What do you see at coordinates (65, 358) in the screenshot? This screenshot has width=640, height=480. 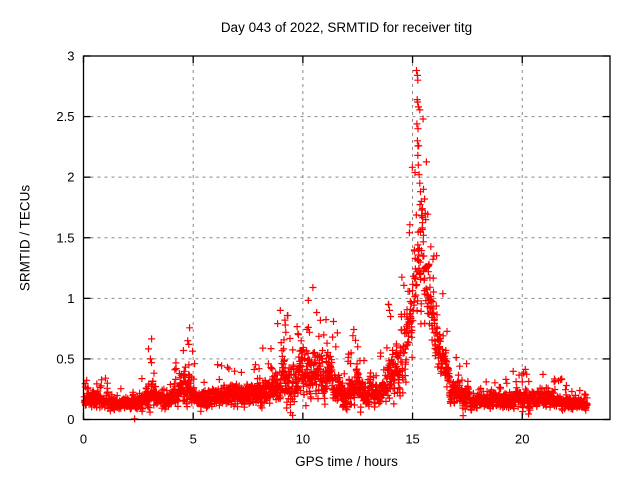 I see `y-tick-label: 0.5` at bounding box center [65, 358].